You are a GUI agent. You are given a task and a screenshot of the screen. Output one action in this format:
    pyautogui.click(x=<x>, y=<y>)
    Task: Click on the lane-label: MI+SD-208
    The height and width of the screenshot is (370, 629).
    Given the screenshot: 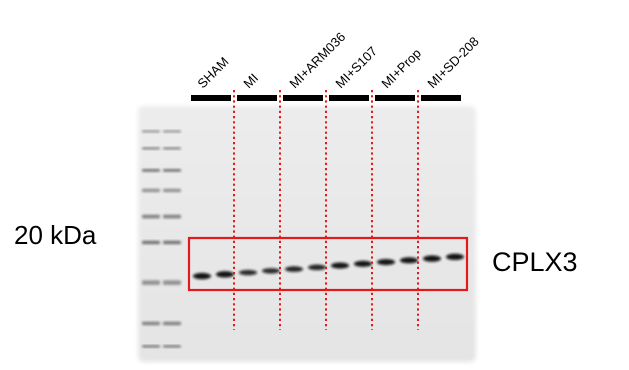 What is the action you would take?
    pyautogui.click(x=452, y=62)
    